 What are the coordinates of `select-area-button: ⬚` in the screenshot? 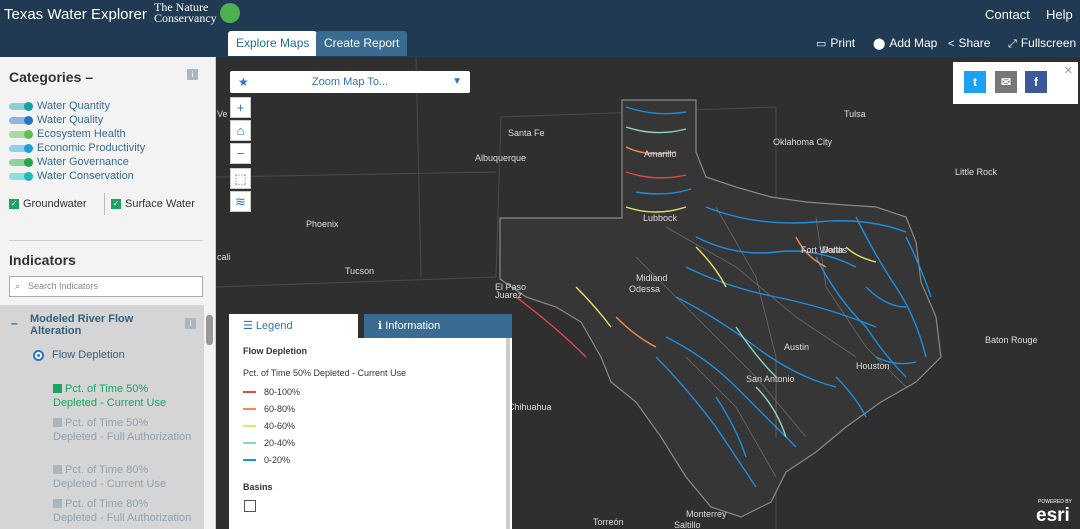 It's located at (240, 178).